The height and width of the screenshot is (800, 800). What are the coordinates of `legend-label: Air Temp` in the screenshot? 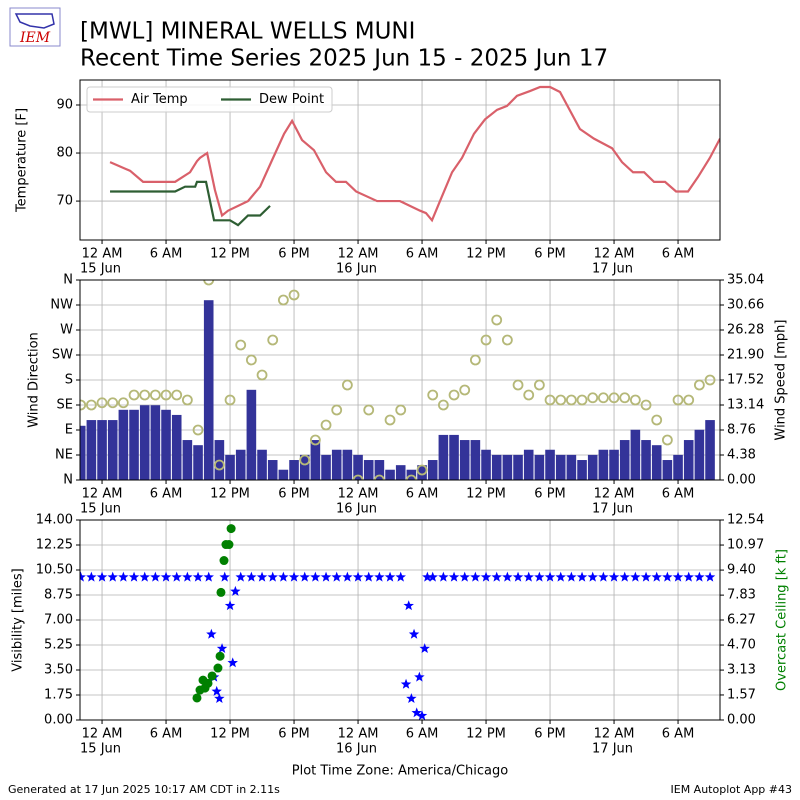 It's located at (159, 99).